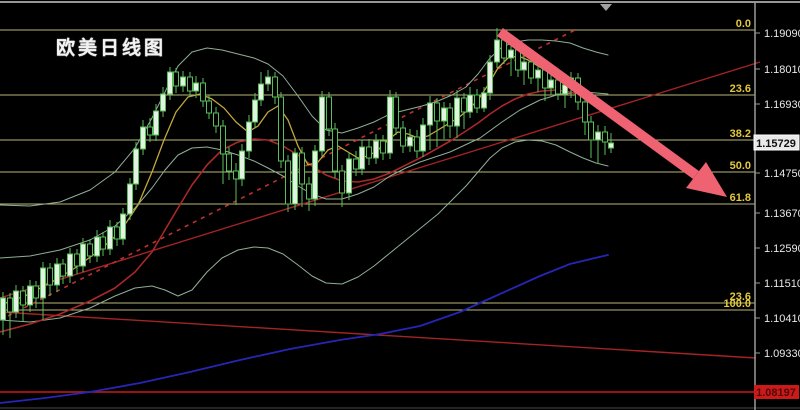 The image size is (800, 410). What do you see at coordinates (782, 34) in the screenshot?
I see `axis-price-label: 1.19090` at bounding box center [782, 34].